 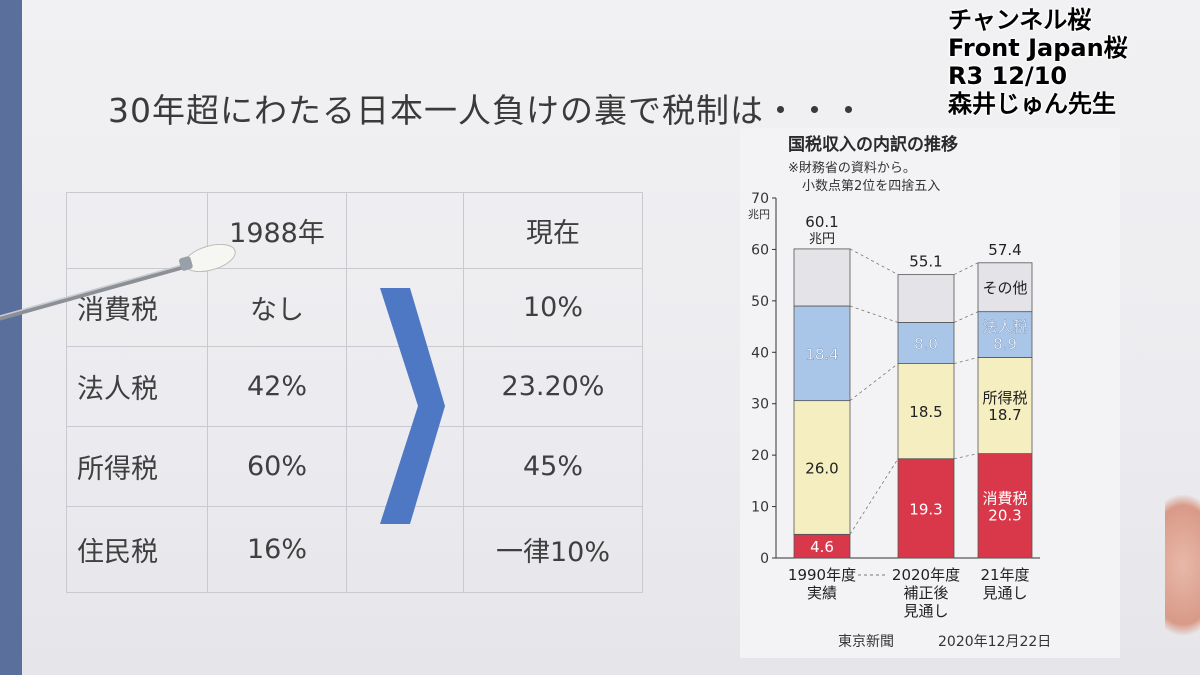 What do you see at coordinates (822, 547) in the screenshot?
I see `segment-label: 4.6` at bounding box center [822, 547].